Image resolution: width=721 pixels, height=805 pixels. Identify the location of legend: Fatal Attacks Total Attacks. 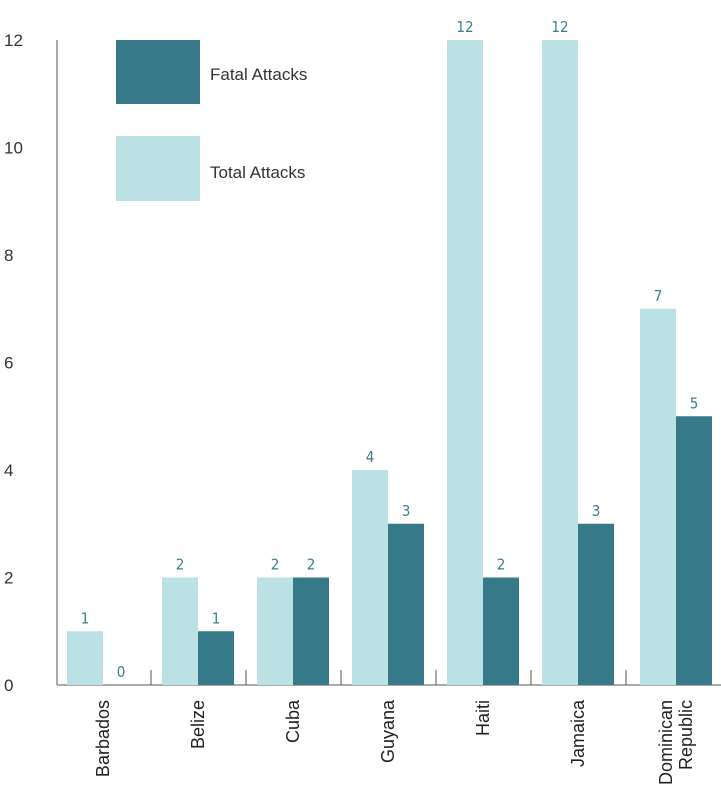
(211, 120).